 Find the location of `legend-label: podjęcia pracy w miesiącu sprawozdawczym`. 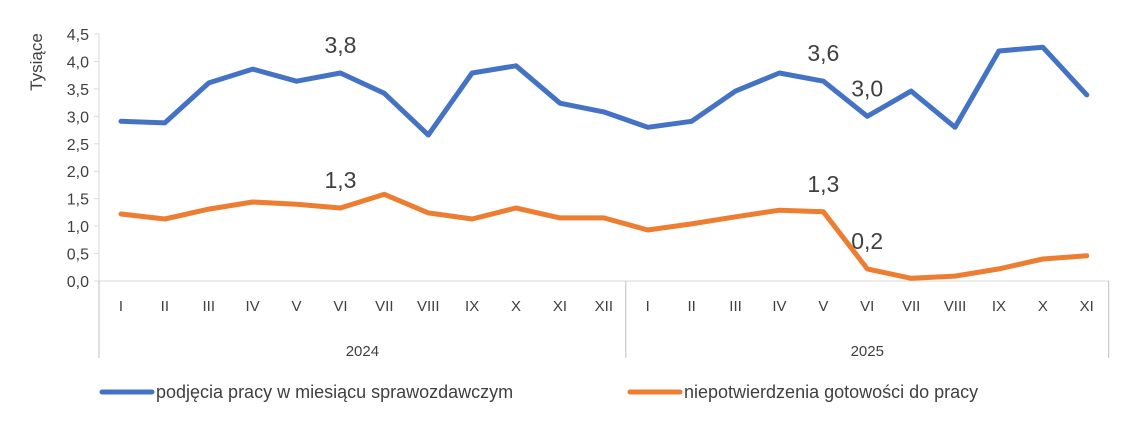

legend-label: podjęcia pracy w miesiącu sprawozdawczym is located at coordinates (334, 392).